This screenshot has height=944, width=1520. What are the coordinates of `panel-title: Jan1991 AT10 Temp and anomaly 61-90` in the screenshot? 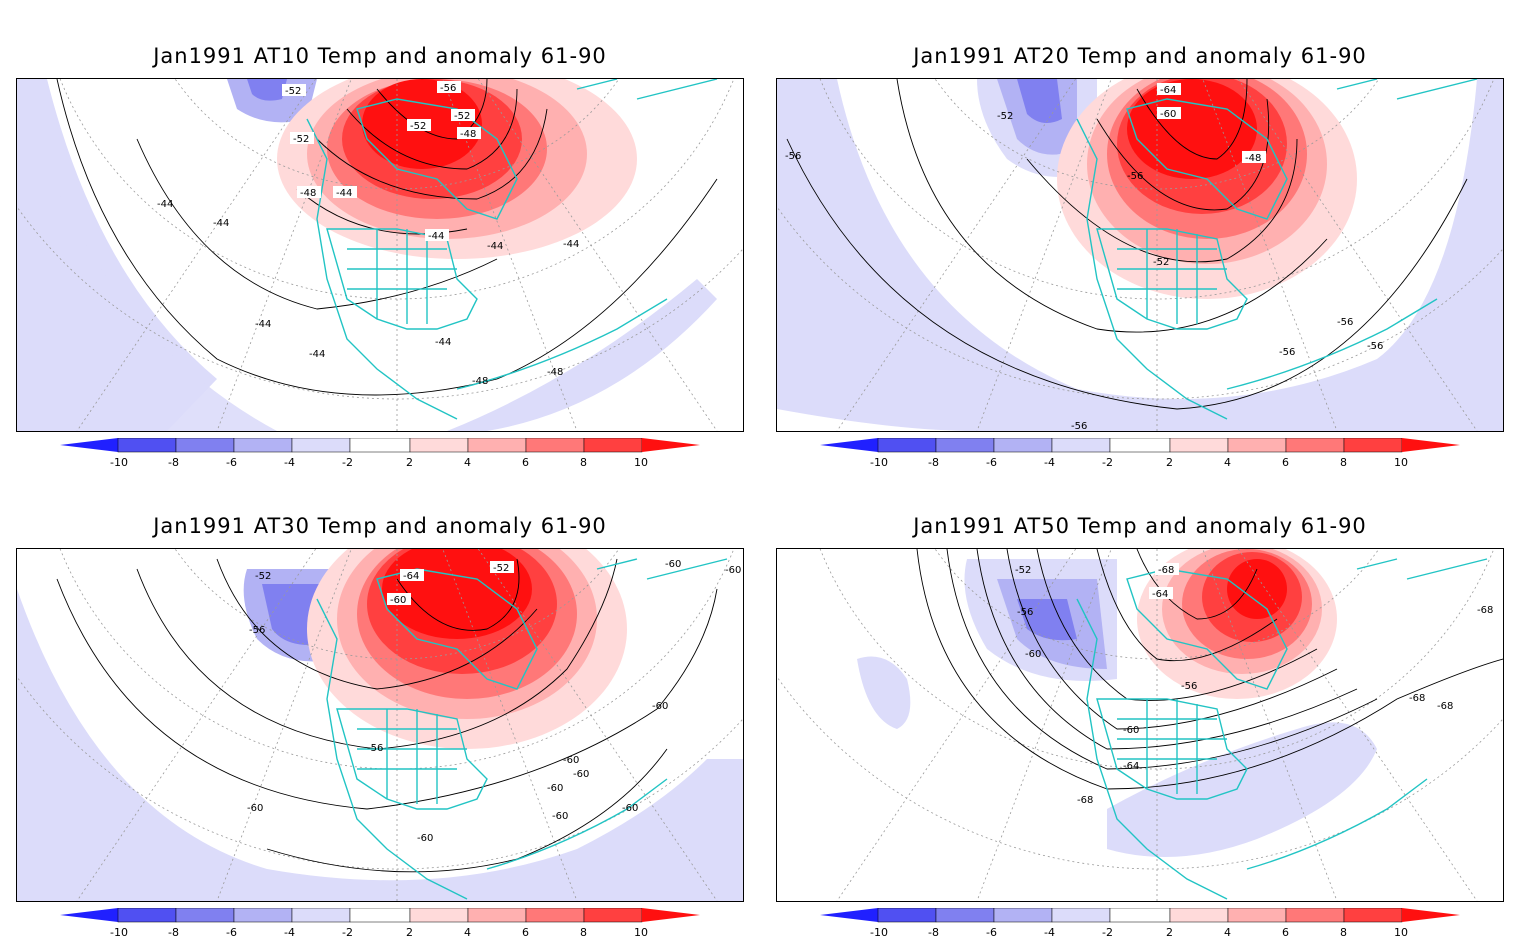 It's located at (380, 56).